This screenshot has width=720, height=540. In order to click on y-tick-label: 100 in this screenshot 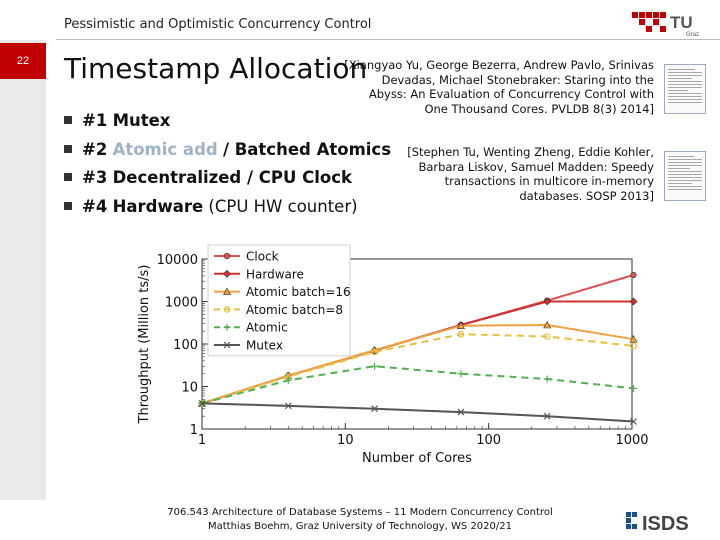, I will do `click(185, 345)`.